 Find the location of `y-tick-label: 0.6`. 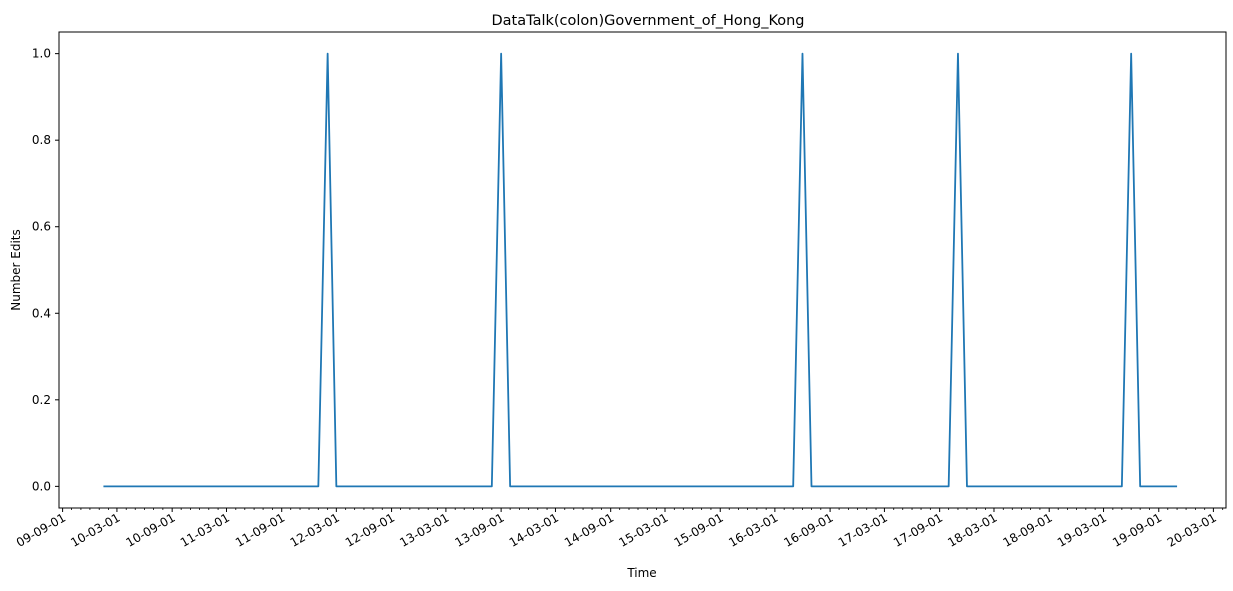

y-tick-label: 0.6 is located at coordinates (41, 227).